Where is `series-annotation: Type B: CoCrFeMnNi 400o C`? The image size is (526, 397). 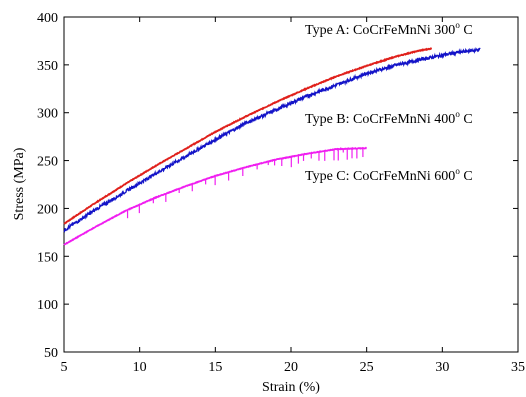
series-annotation: Type B: CoCrFeMnNi 400o C is located at coordinates (389, 118).